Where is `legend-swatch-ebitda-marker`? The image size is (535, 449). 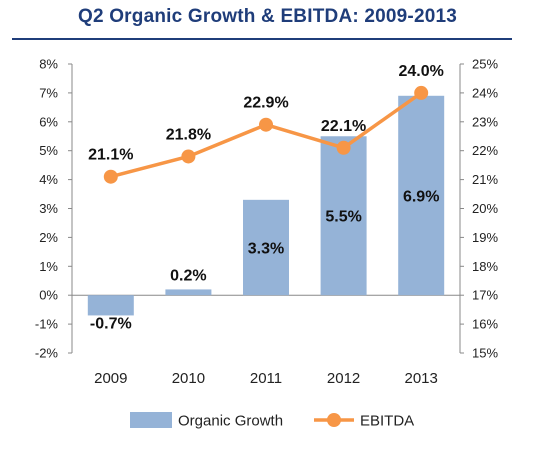 legend-swatch-ebitda-marker is located at coordinates (334, 420).